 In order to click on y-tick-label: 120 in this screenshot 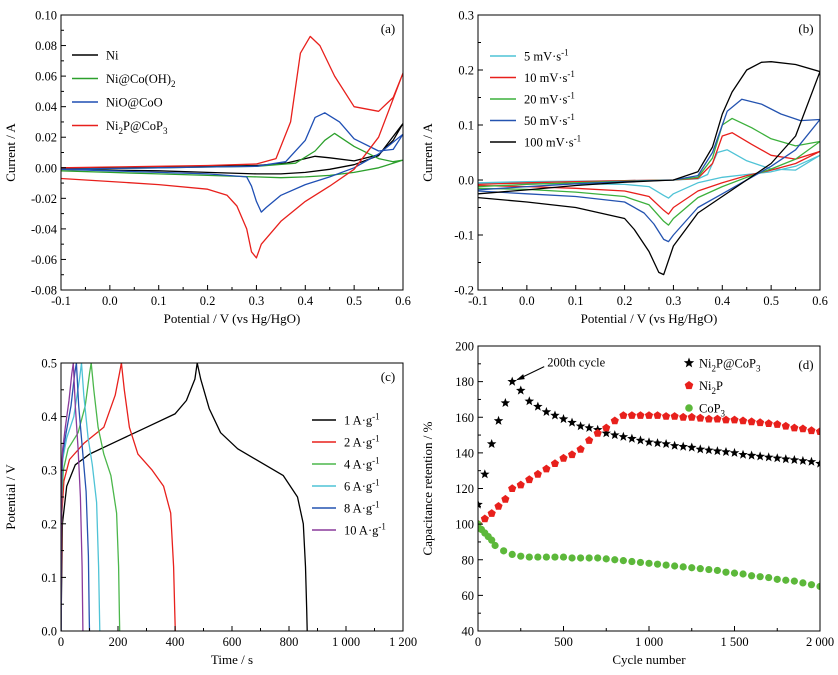, I will do `click(464, 489)`.